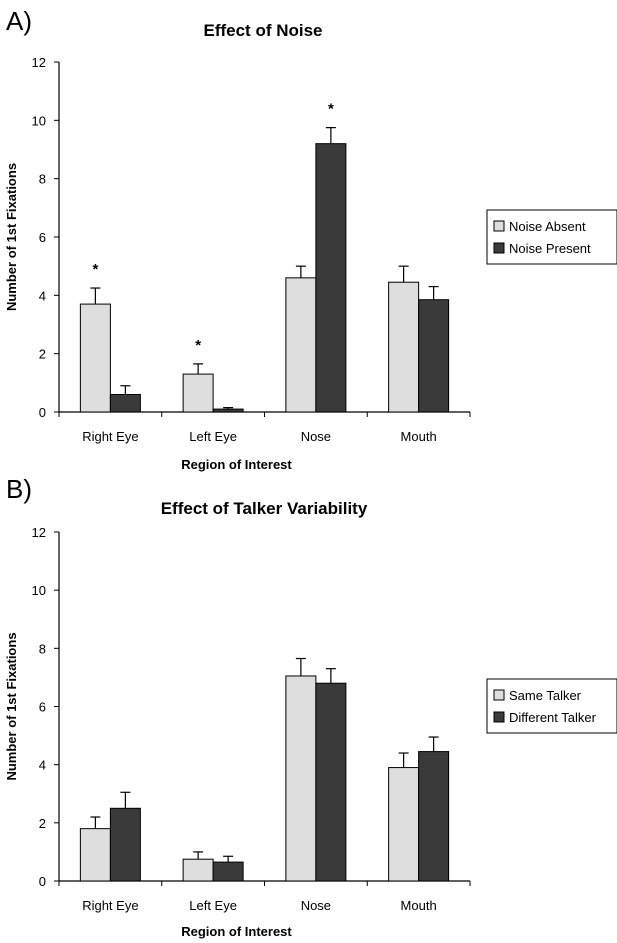 The width and height of the screenshot is (617, 943). Describe the element at coordinates (264, 508) in the screenshot. I see `chart-title: Effect of Talker Variability` at that location.